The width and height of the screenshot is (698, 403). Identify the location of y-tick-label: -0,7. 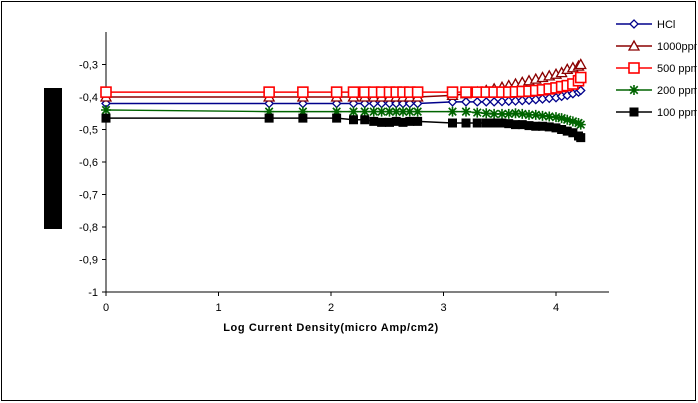
(88, 196).